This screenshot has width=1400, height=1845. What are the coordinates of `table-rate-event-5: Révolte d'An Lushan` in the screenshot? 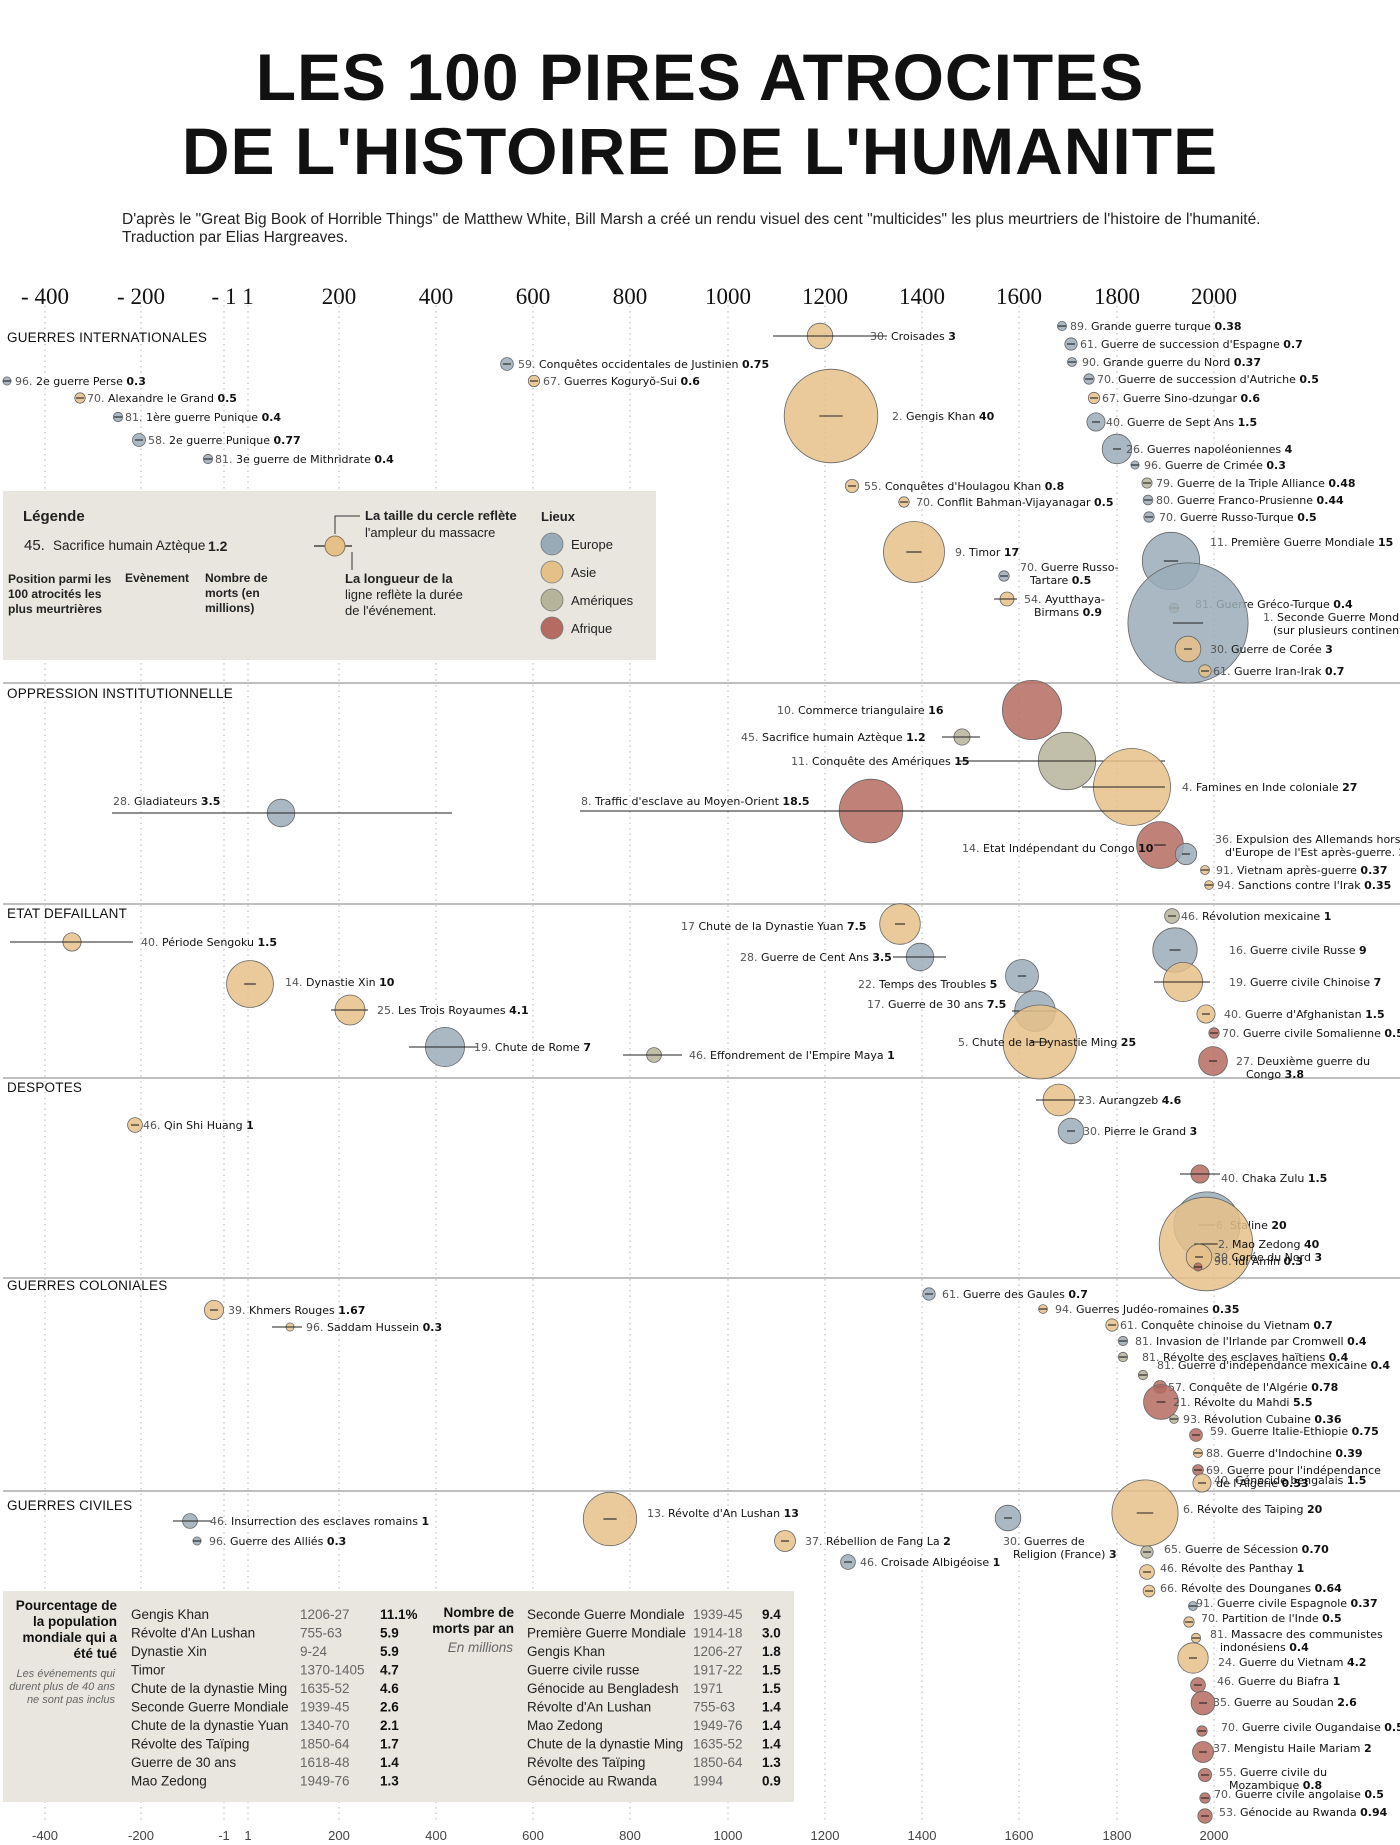 It's located at (589, 1707).